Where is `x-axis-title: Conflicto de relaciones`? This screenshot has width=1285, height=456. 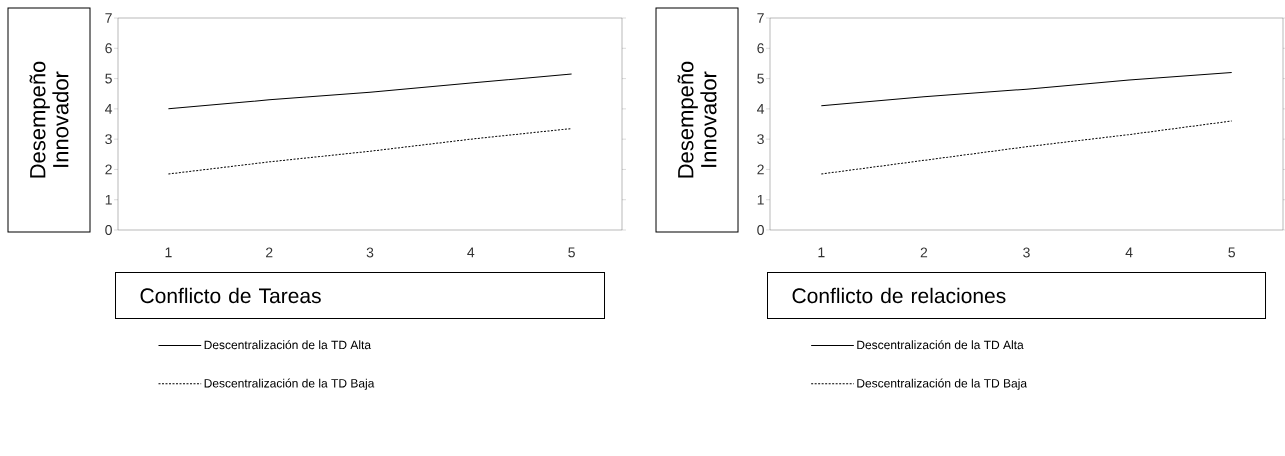 x-axis-title: Conflicto de relaciones is located at coordinates (899, 295).